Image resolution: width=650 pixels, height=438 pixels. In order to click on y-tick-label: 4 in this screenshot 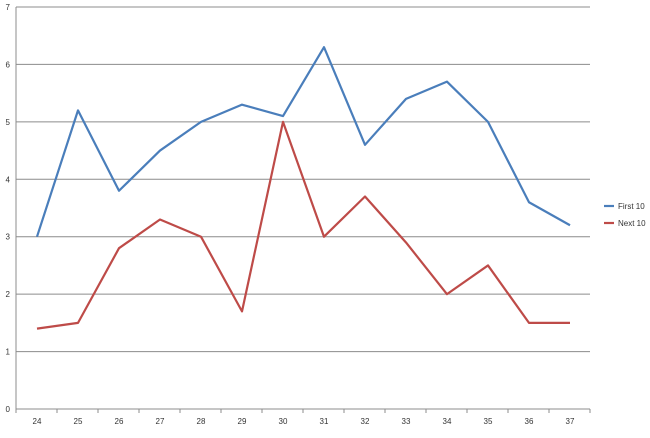, I will do `click(8, 179)`.